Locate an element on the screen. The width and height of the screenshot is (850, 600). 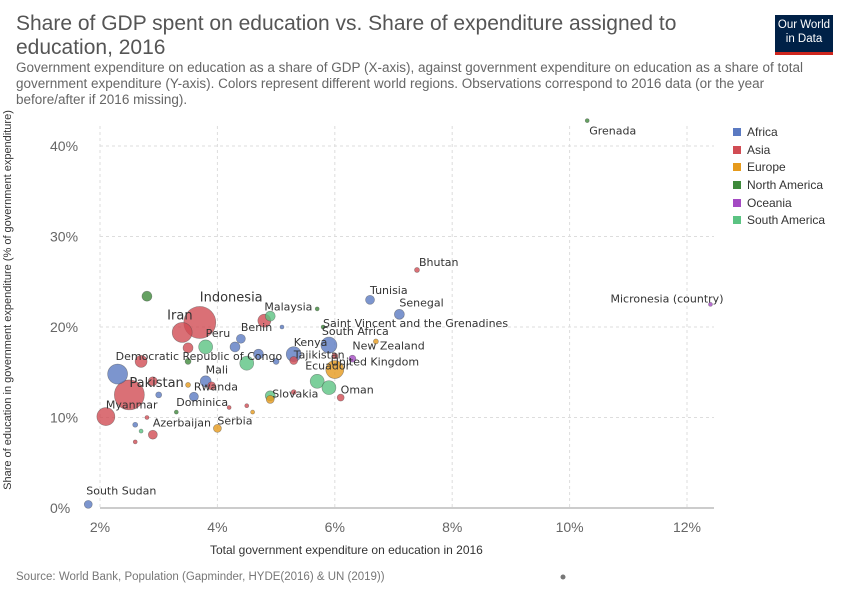
point-label: Democratic Republic of Congo is located at coordinates (199, 356).